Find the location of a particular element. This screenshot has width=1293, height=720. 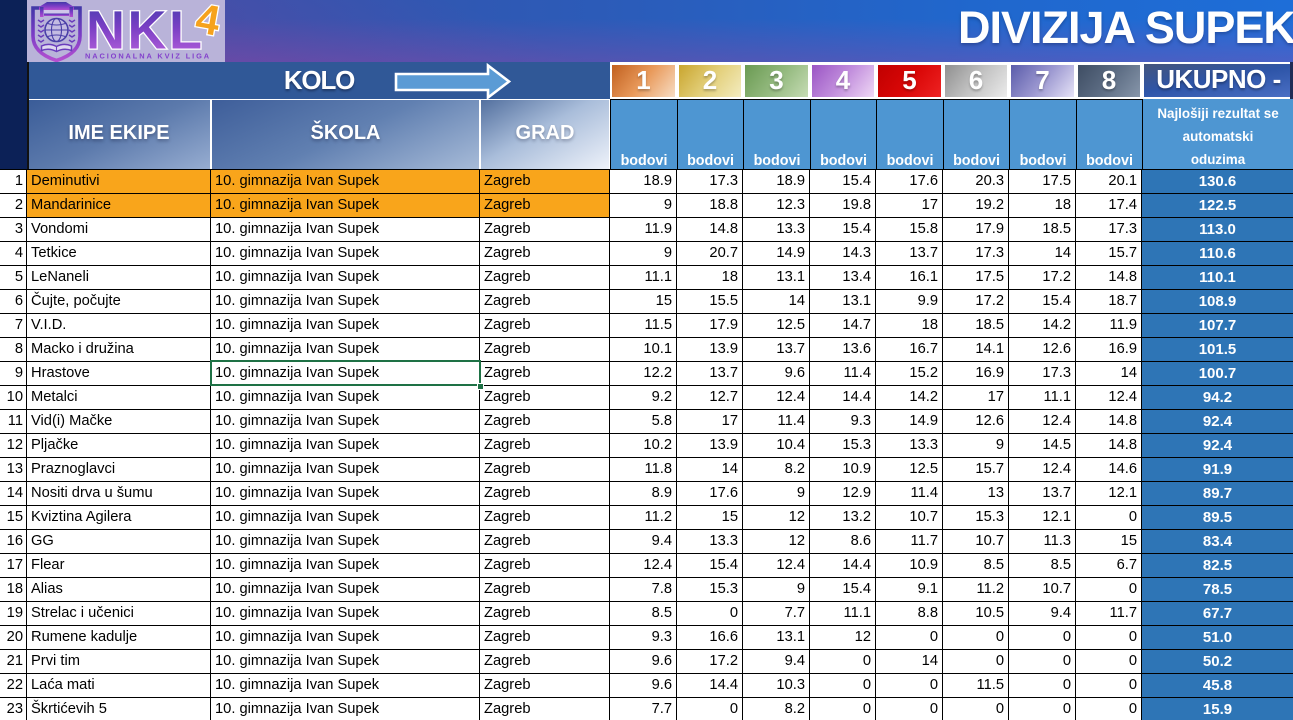

svg-text: NACIONALNA KVIZ LIGA is located at coordinates (148, 56).